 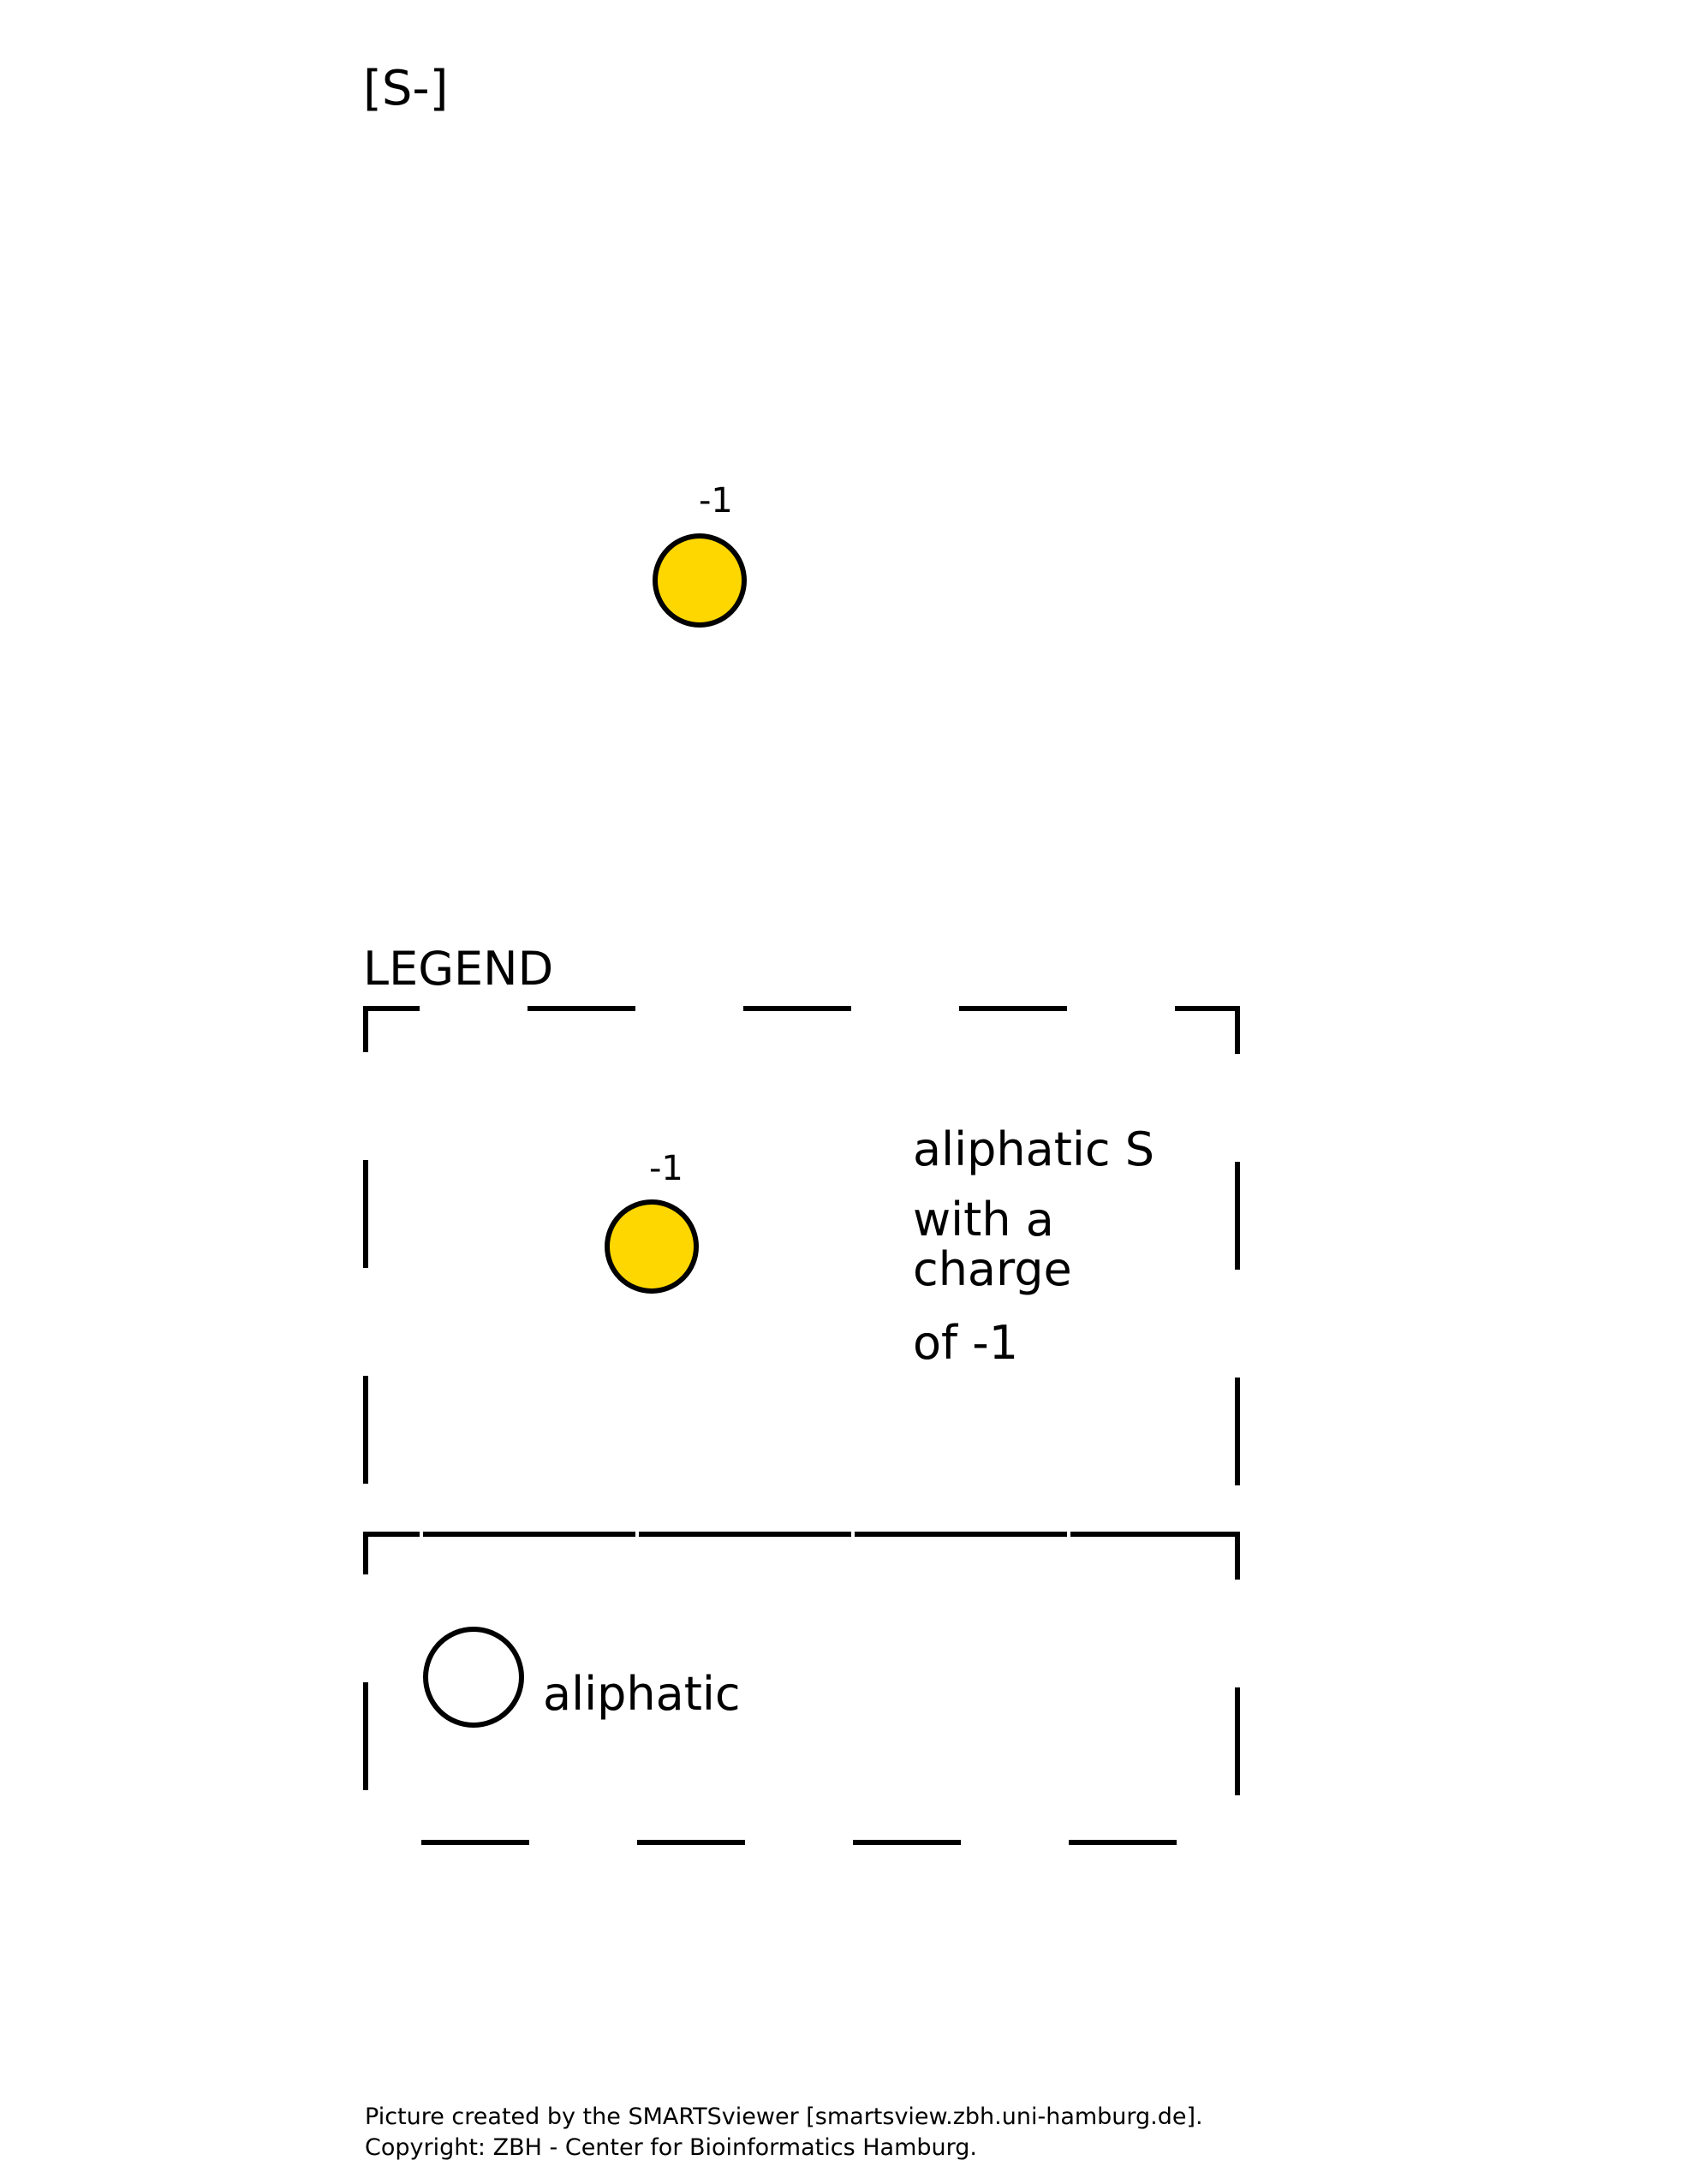 What do you see at coordinates (801, 1689) in the screenshot?
I see `legend-box-aliphatic` at bounding box center [801, 1689].